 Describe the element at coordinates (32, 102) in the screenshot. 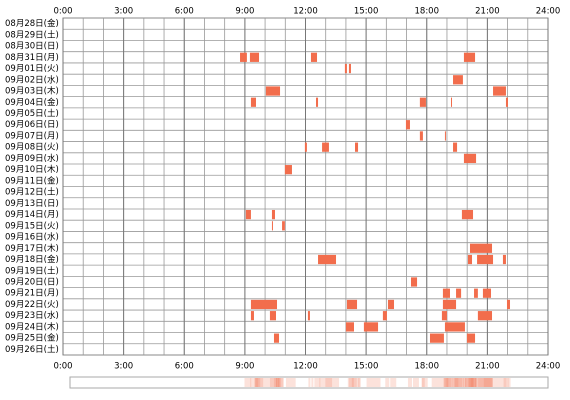

I see `row-label: 09月04日(金)` at that location.